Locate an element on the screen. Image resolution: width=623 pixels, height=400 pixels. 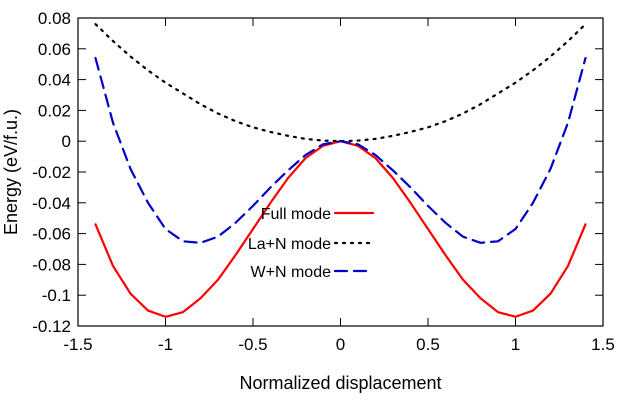
x-axis-tick-label: 0.5 is located at coordinates (428, 344).